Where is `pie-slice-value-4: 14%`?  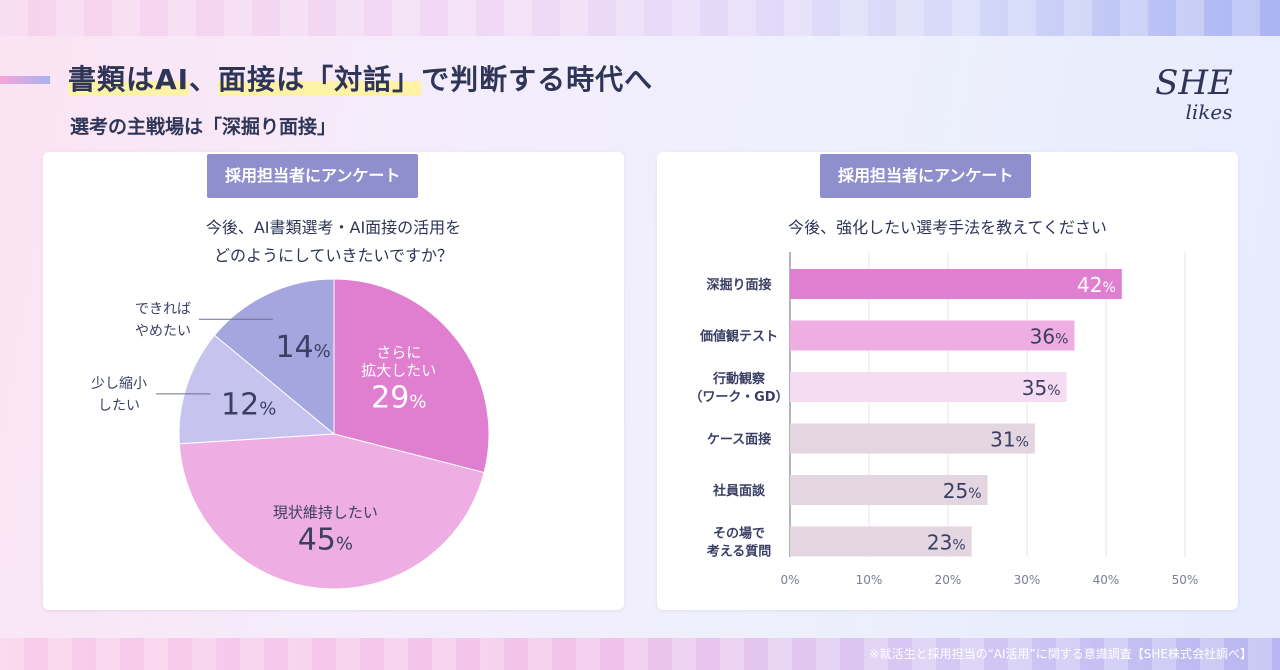 pie-slice-value-4: 14% is located at coordinates (302, 347).